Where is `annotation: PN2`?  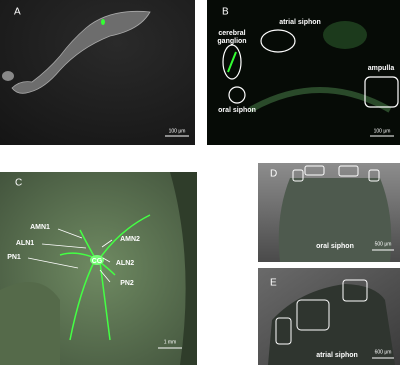
annotation: PN2 is located at coordinates (127, 283).